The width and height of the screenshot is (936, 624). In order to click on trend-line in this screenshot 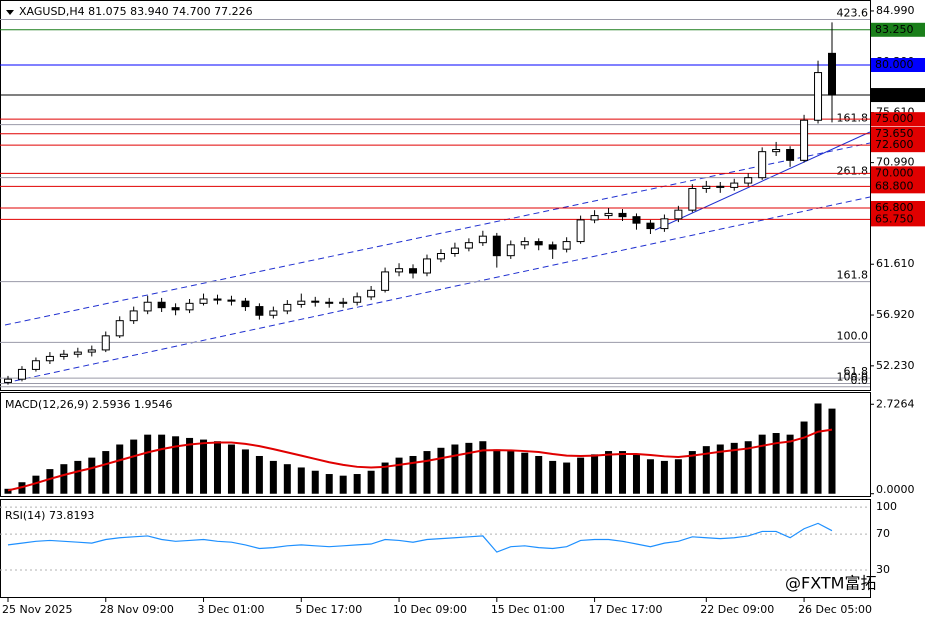, I will do `click(762, 181)`.